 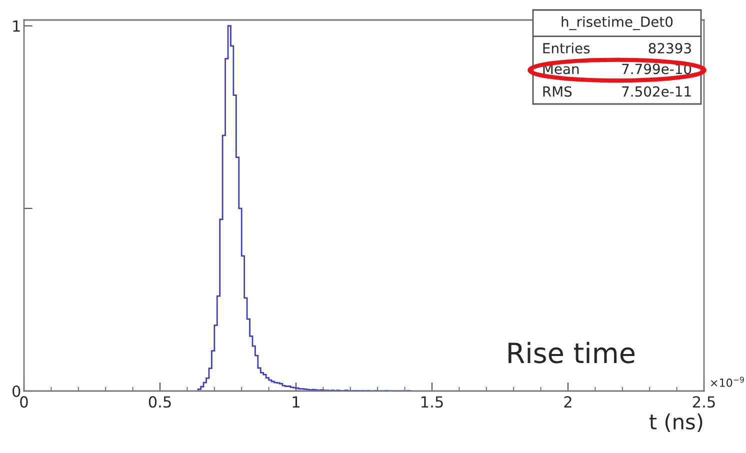 I want to click on x-tick-label: 0, so click(x=24, y=402).